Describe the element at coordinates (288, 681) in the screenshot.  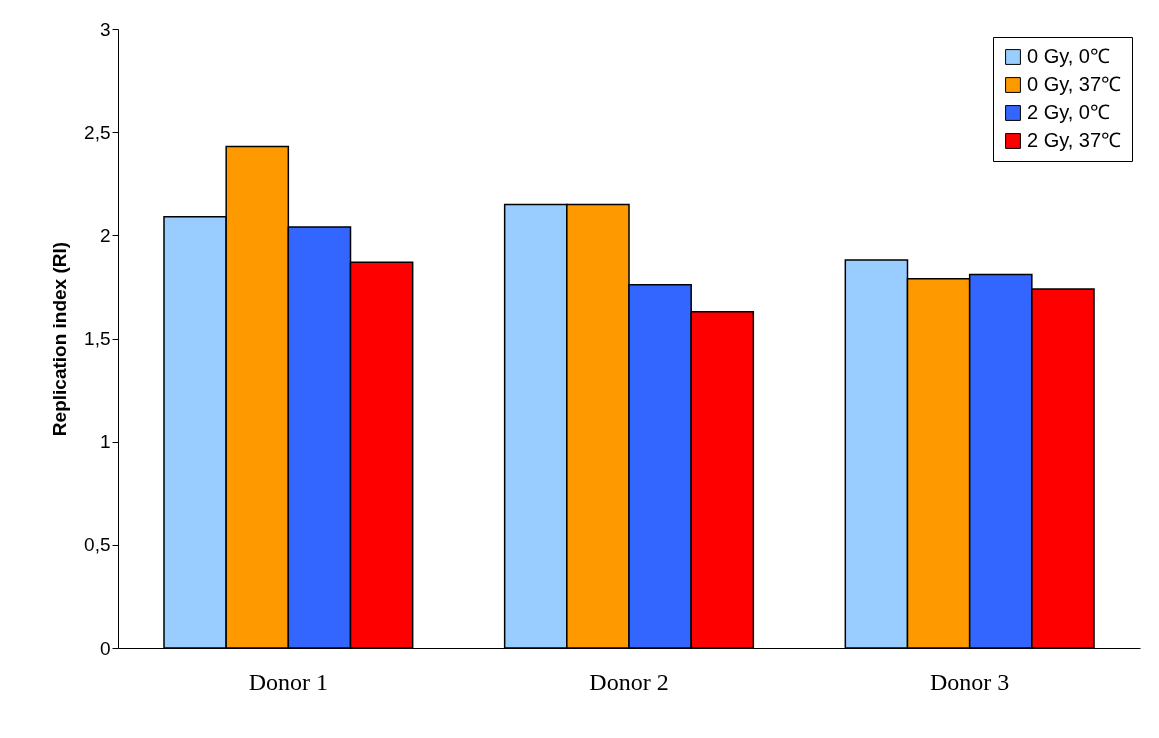
I see `x-tick-label: Donor 1` at that location.